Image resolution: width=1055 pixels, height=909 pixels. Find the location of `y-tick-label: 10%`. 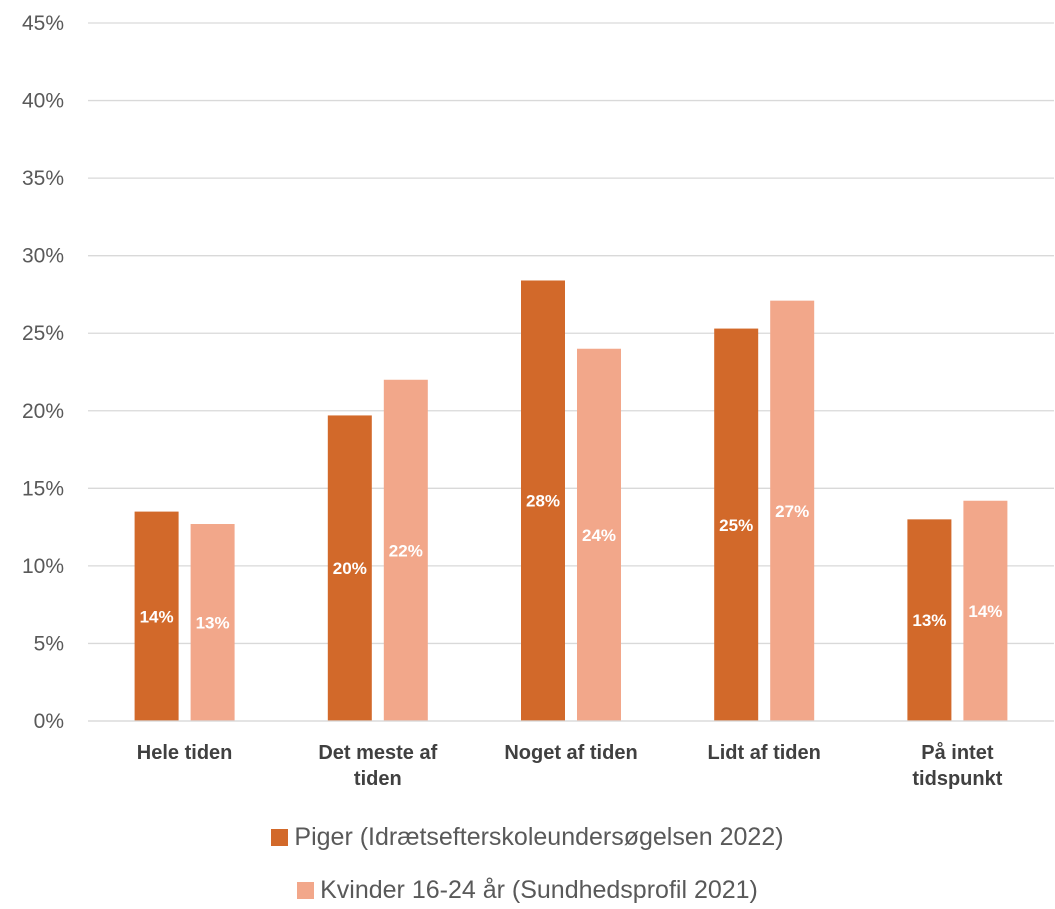

y-tick-label: 10% is located at coordinates (43, 566).